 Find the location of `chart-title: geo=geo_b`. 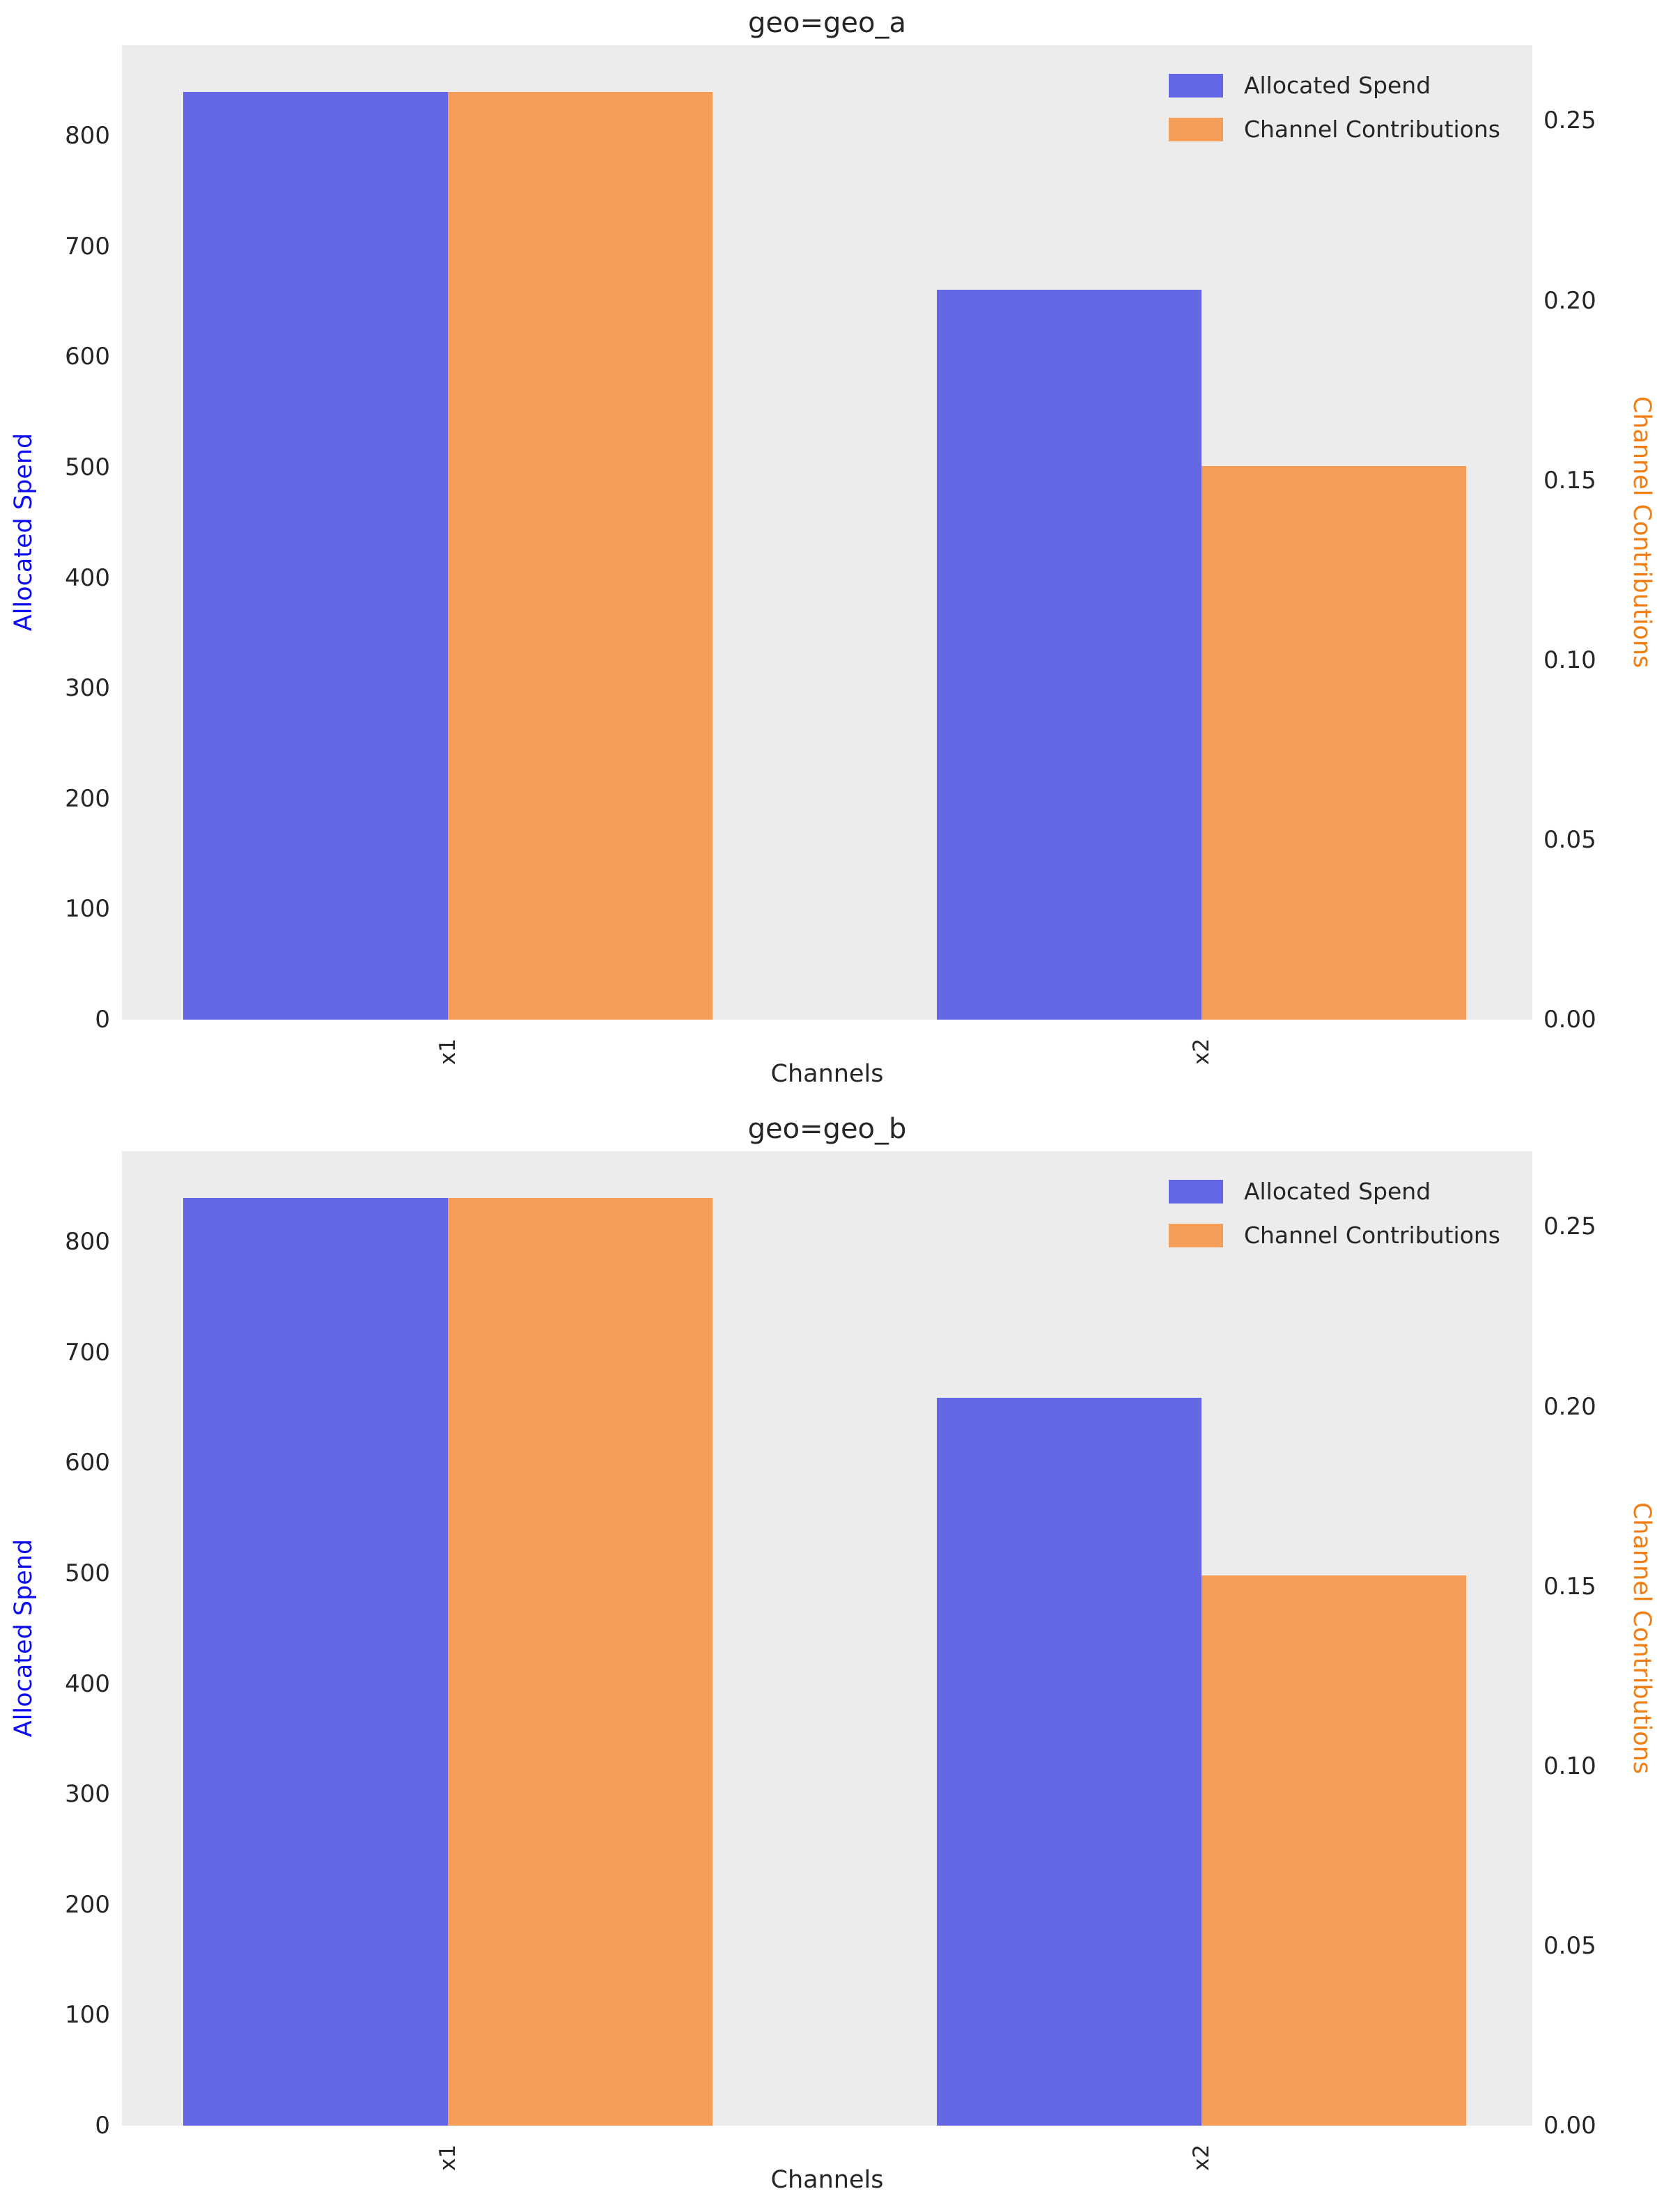

chart-title: geo=geo_b is located at coordinates (827, 1129).